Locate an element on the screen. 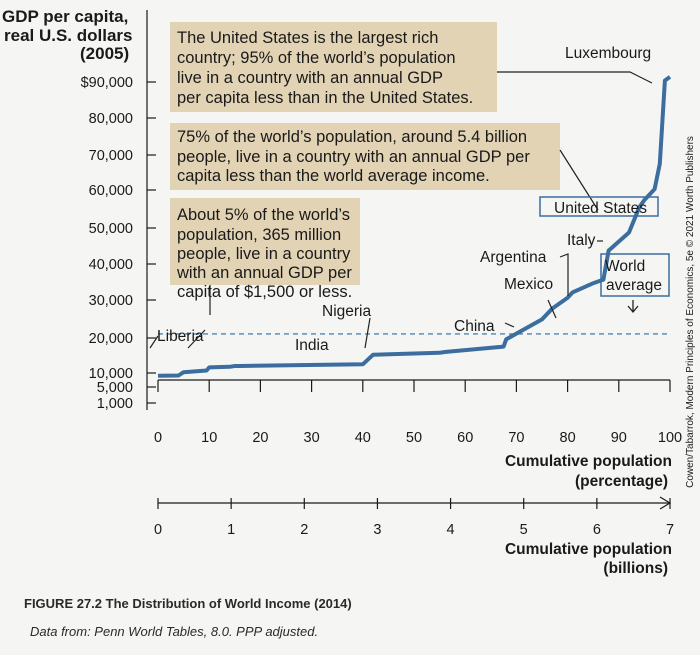 This screenshot has width=700, height=655. connector-argentina is located at coordinates (564, 274).